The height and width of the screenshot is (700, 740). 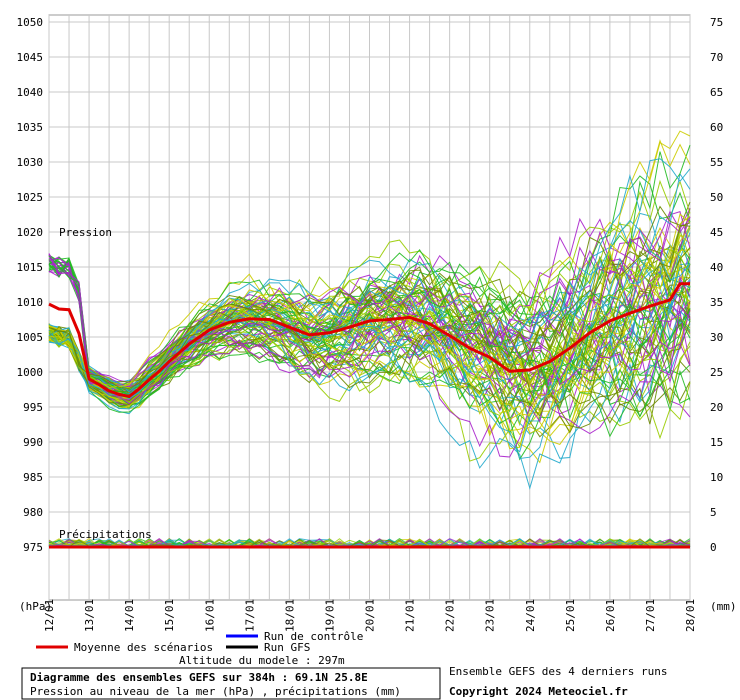 I want to click on date-tick-label: 22/01, so click(x=450, y=615).